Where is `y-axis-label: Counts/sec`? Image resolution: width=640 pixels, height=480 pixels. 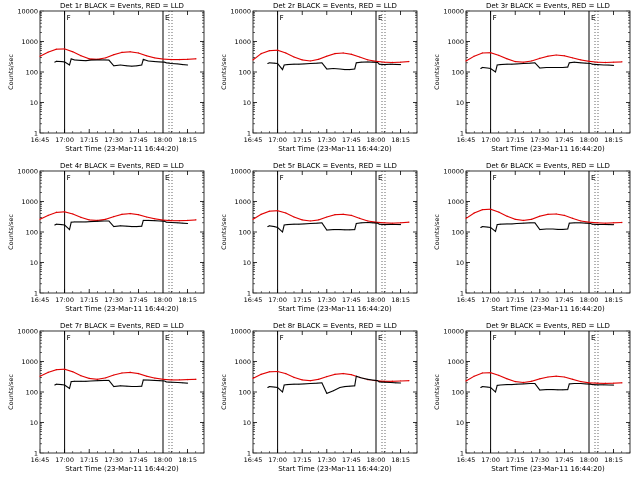 y-axis-label: Counts/sec is located at coordinates (437, 72).